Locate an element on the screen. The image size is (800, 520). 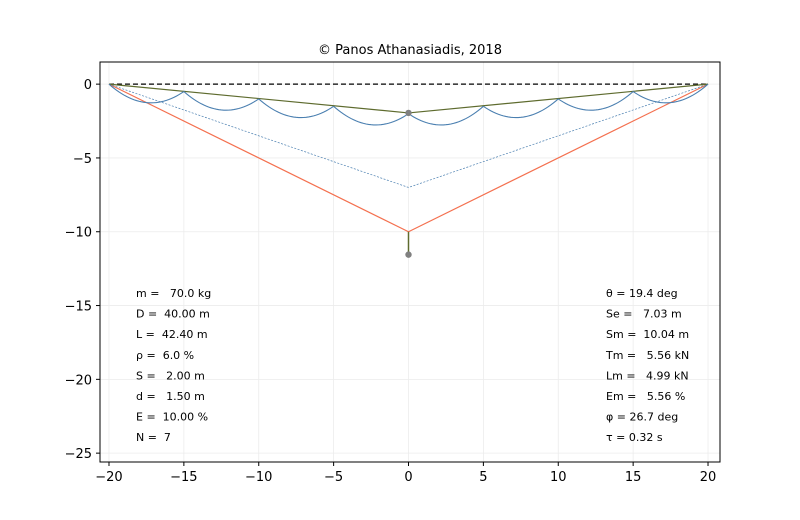
chart-title: © Panos Athanasiadis, 2018 is located at coordinates (410, 50).